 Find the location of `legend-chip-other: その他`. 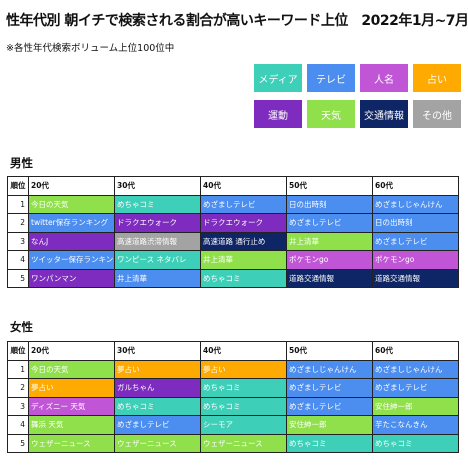

legend-chip-other: その他 is located at coordinates (437, 114).